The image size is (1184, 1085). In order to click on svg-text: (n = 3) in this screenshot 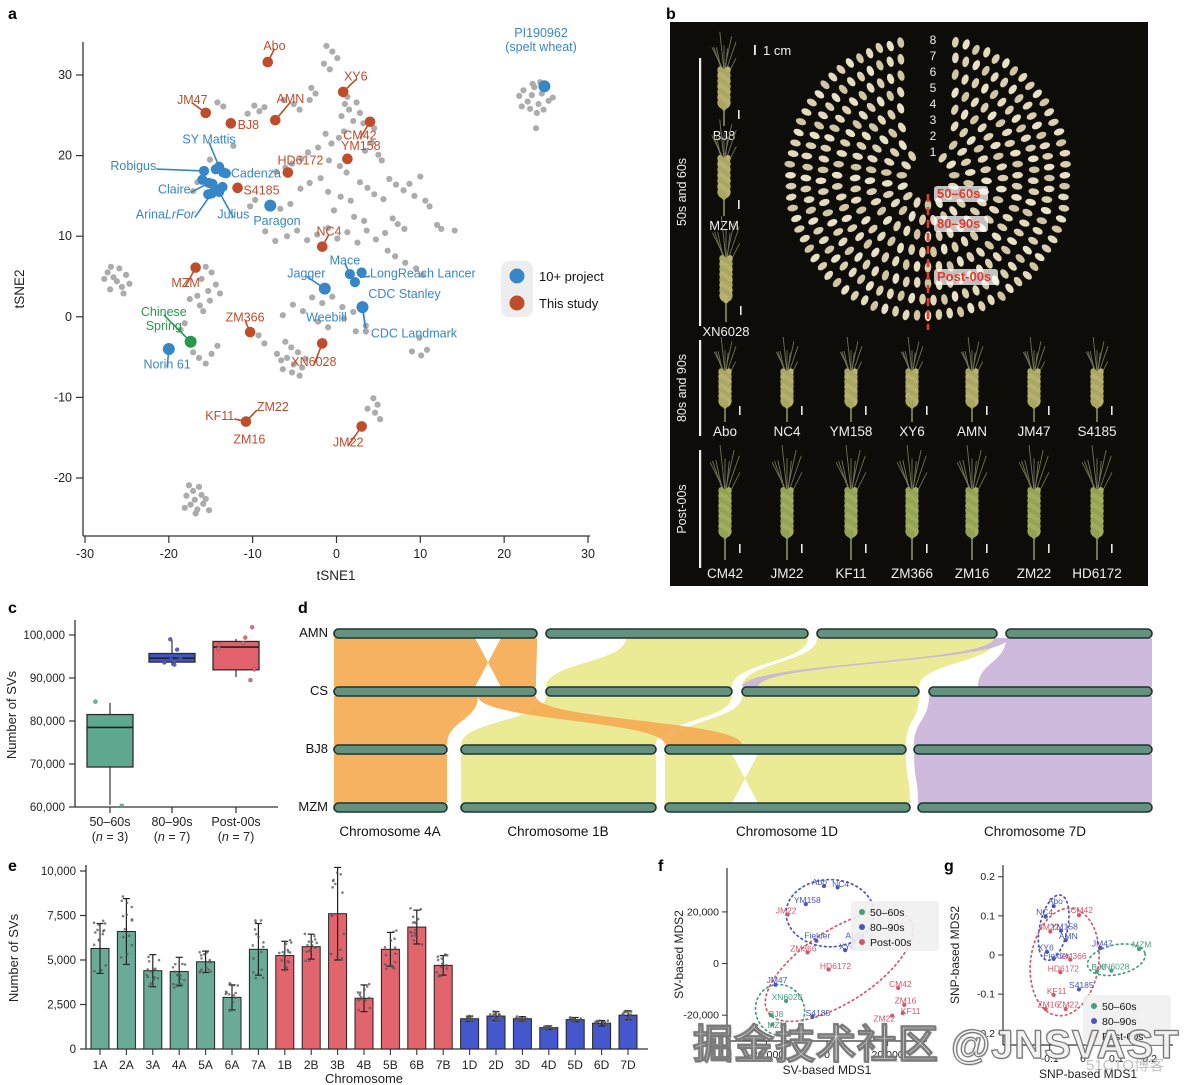, I will do `click(110, 837)`.